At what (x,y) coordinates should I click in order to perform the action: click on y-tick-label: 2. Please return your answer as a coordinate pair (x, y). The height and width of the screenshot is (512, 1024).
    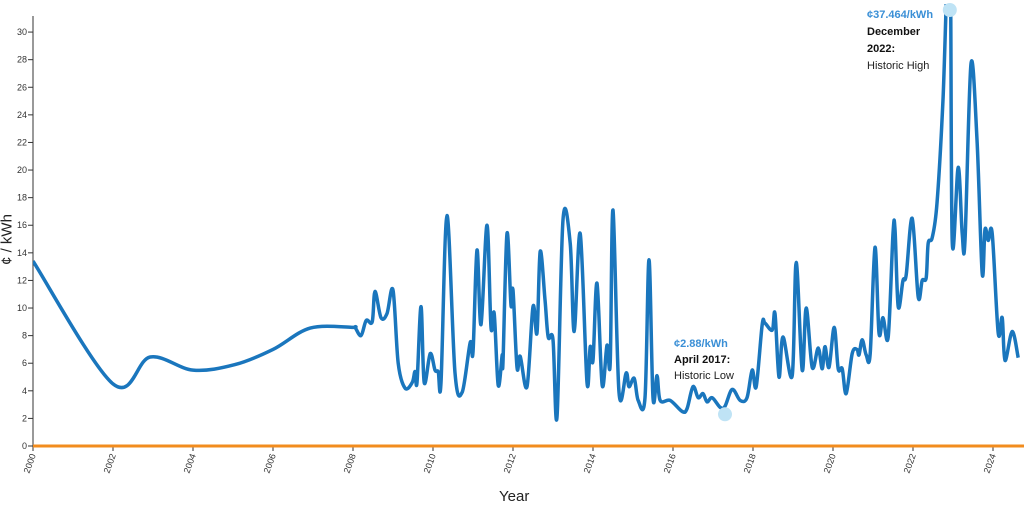
    Looking at the image, I should click on (24, 418).